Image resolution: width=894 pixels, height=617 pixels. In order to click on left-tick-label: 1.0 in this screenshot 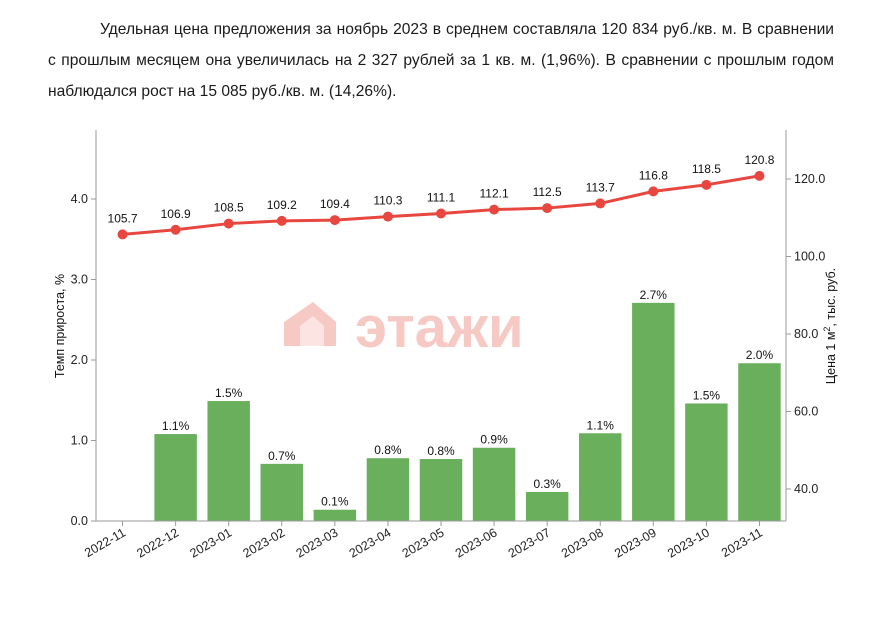, I will do `click(79, 441)`.